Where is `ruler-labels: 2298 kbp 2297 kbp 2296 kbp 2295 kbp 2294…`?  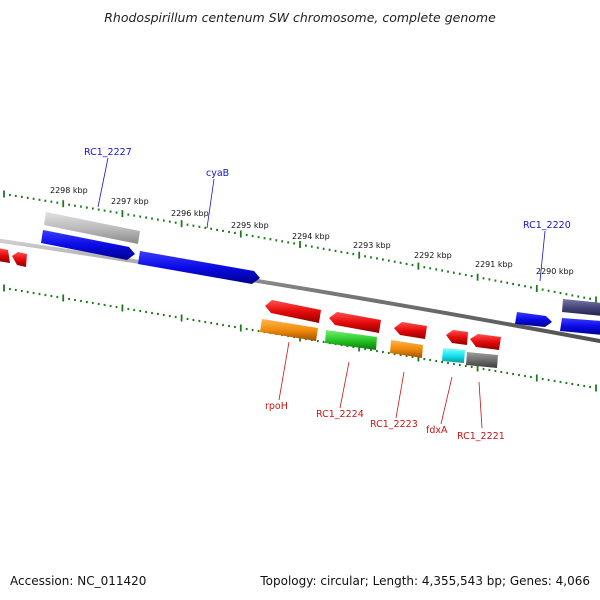 ruler-labels: 2298 kbp 2297 kbp 2296 kbp 2295 kbp 2294… is located at coordinates (312, 231).